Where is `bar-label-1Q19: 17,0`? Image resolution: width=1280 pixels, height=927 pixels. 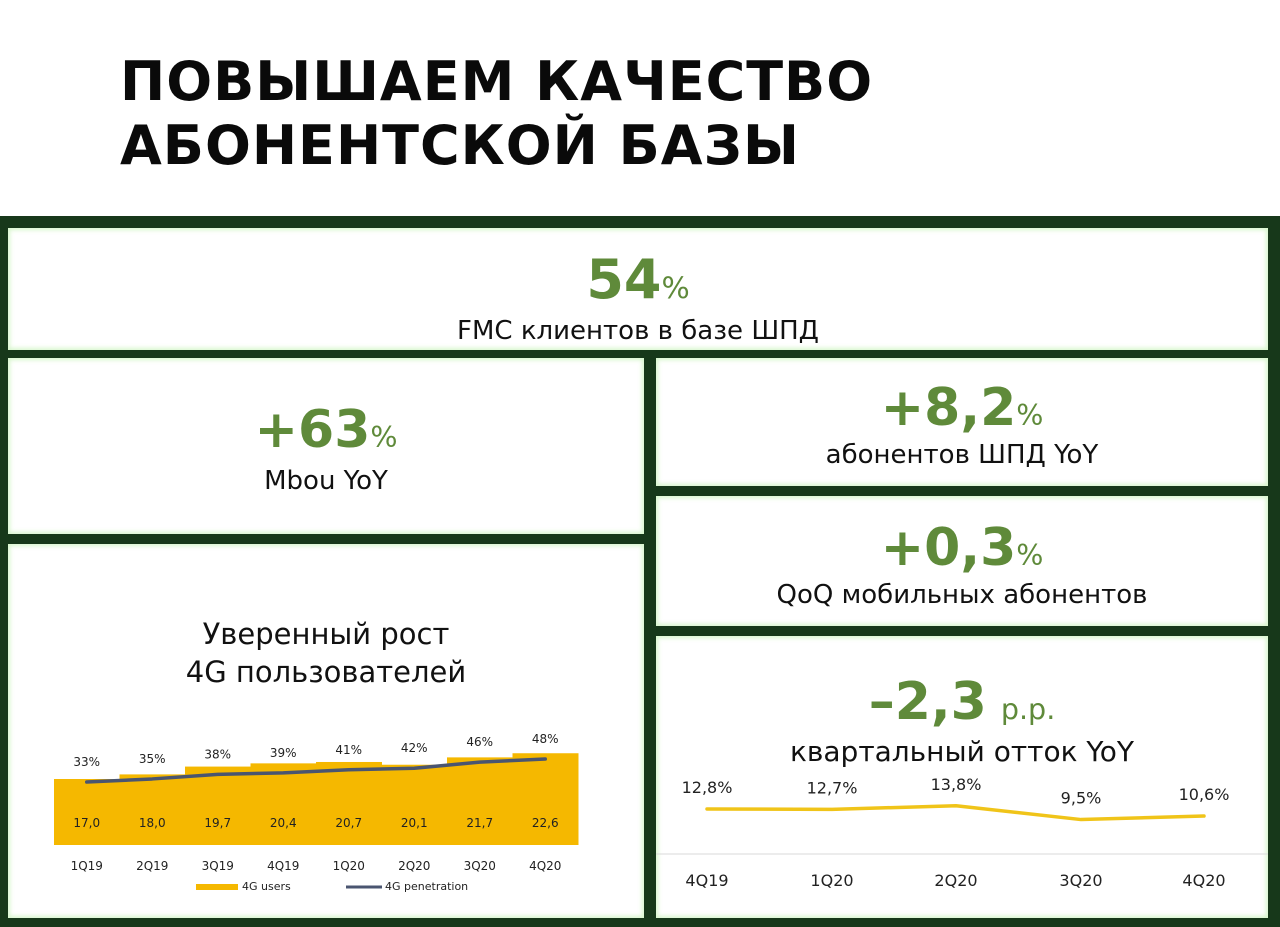
bar-label-1Q19: 17,0 is located at coordinates (86, 823).